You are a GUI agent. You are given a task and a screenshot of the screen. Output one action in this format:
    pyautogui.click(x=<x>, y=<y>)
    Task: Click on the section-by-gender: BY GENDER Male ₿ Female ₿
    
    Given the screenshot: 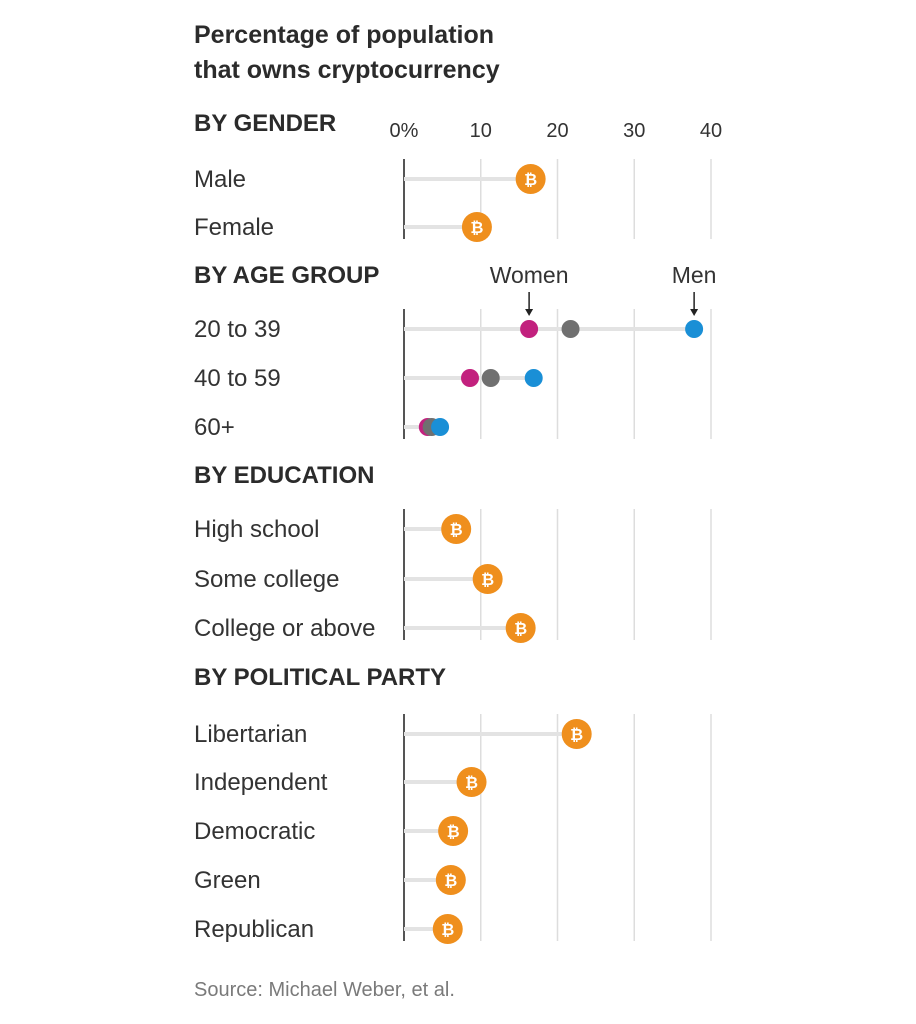 What is the action you would take?
    pyautogui.click(x=453, y=176)
    